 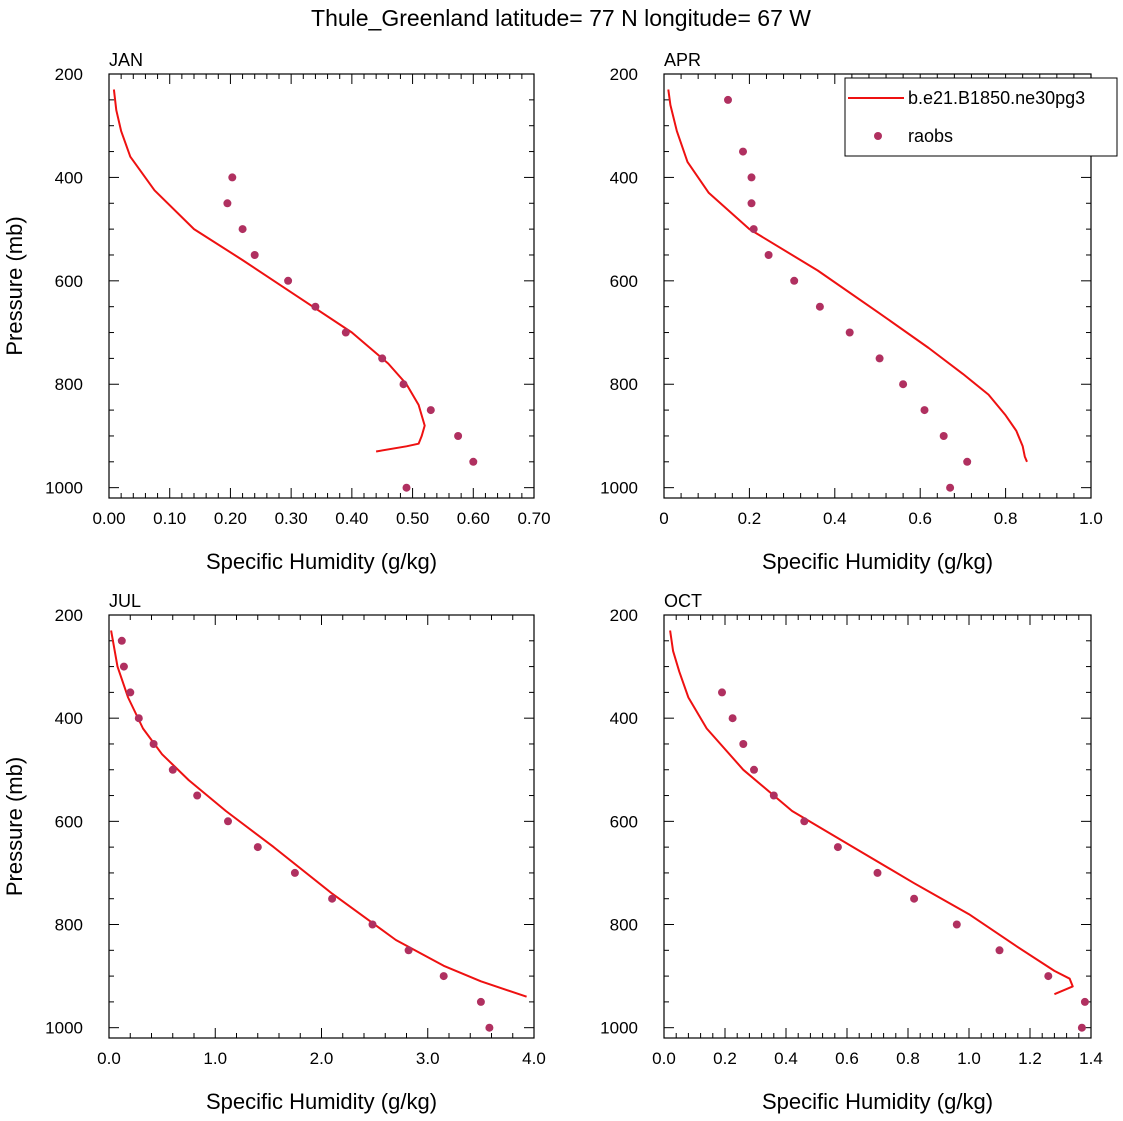 What do you see at coordinates (619, 1028) in the screenshot?
I see `panel-oct-ytick-label: 1000` at bounding box center [619, 1028].